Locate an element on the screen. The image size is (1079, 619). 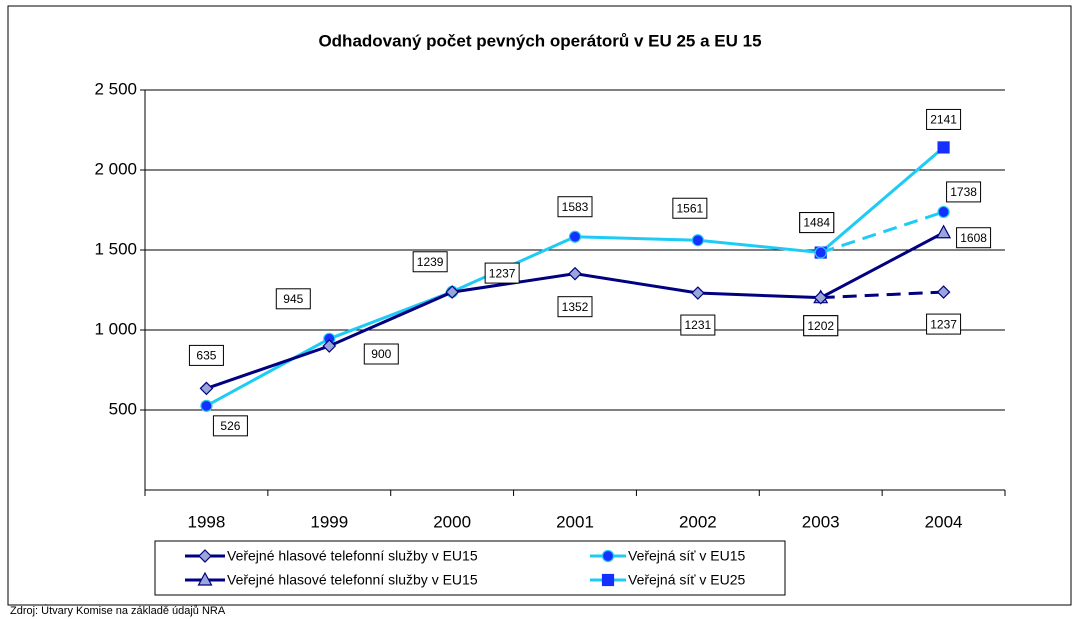
x-tick-label: 1999 is located at coordinates (329, 521).